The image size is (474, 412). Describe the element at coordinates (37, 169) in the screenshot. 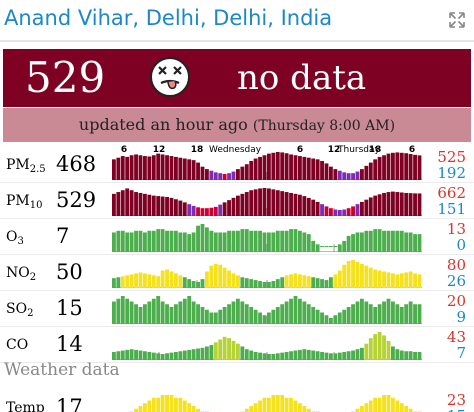

I see `pollutant-subscript: 2.5` at that location.